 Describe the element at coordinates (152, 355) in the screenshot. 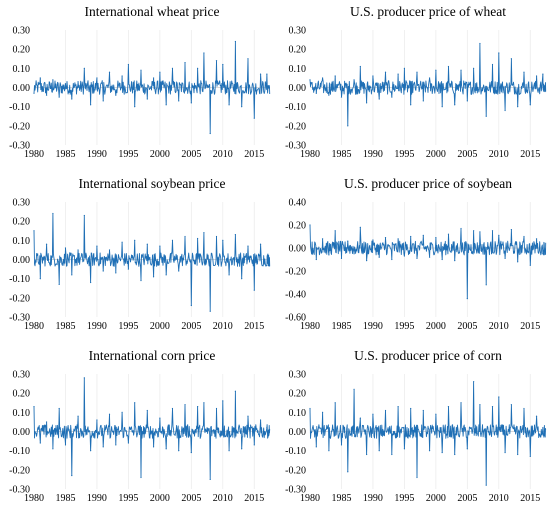

I see `chart-title: International corn price` at that location.